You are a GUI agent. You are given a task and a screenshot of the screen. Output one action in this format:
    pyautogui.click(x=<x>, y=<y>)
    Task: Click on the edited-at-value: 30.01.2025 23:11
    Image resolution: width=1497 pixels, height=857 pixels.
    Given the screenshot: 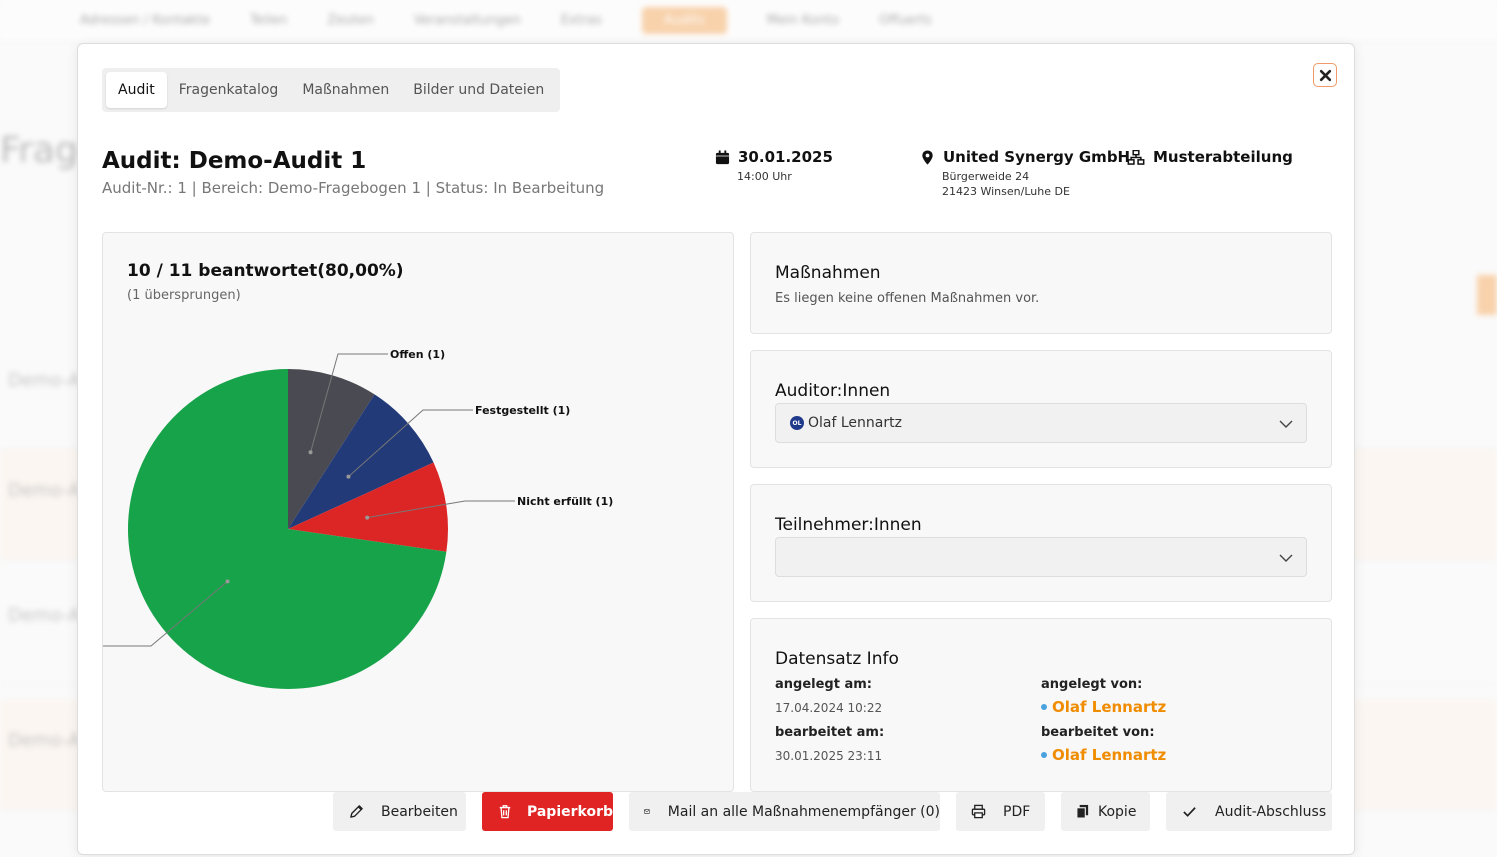 What is the action you would take?
    pyautogui.click(x=829, y=756)
    